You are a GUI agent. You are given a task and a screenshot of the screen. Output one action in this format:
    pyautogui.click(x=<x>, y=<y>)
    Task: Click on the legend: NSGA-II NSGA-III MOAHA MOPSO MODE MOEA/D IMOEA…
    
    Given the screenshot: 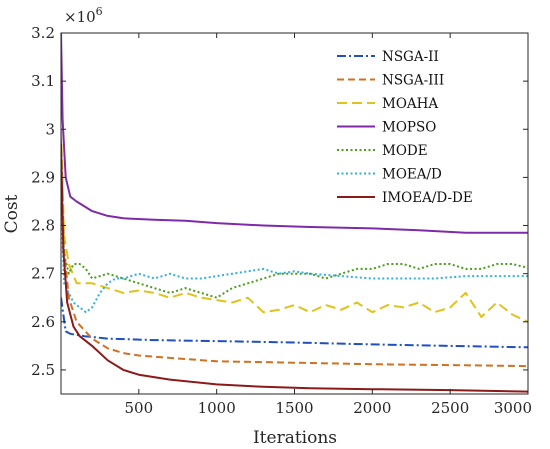 What is the action you would take?
    pyautogui.click(x=405, y=127)
    